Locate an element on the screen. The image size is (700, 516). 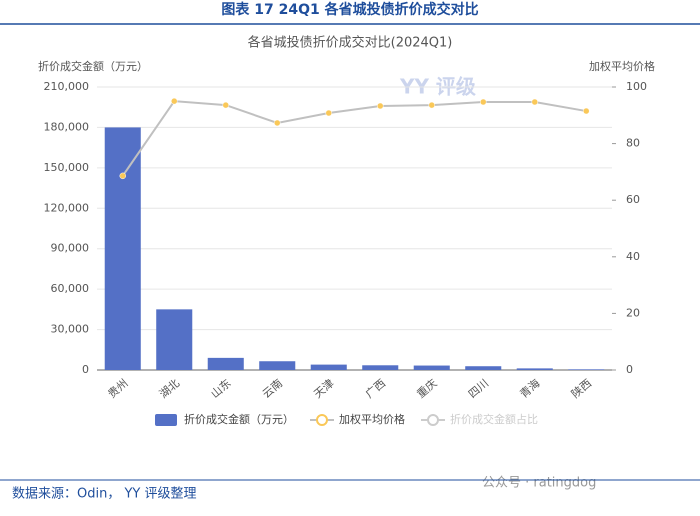
source: 数据来源：Odin， YY 评级整理 is located at coordinates (104, 494).